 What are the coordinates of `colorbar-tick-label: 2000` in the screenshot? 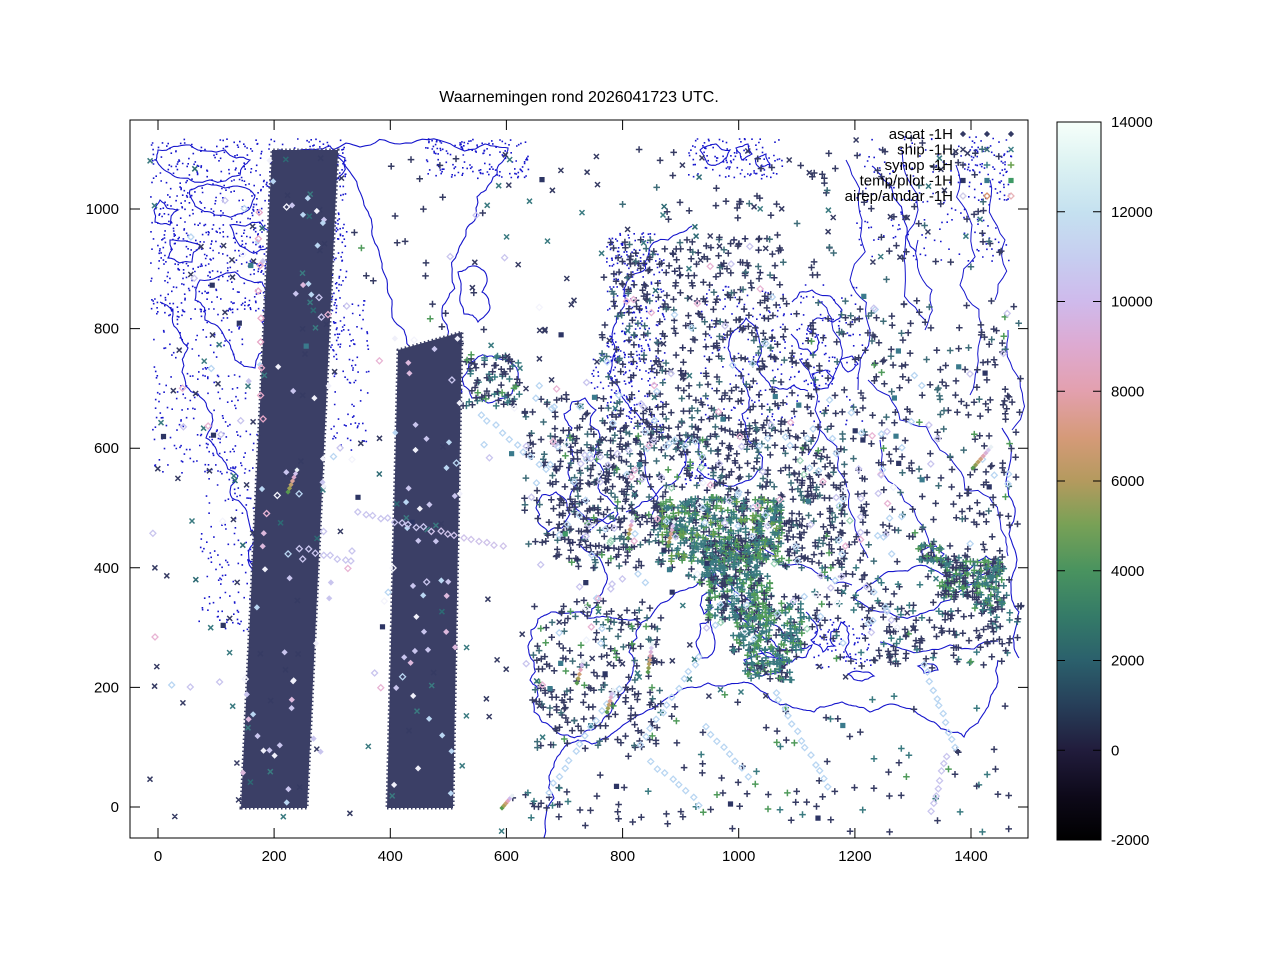 It's located at (1127, 661).